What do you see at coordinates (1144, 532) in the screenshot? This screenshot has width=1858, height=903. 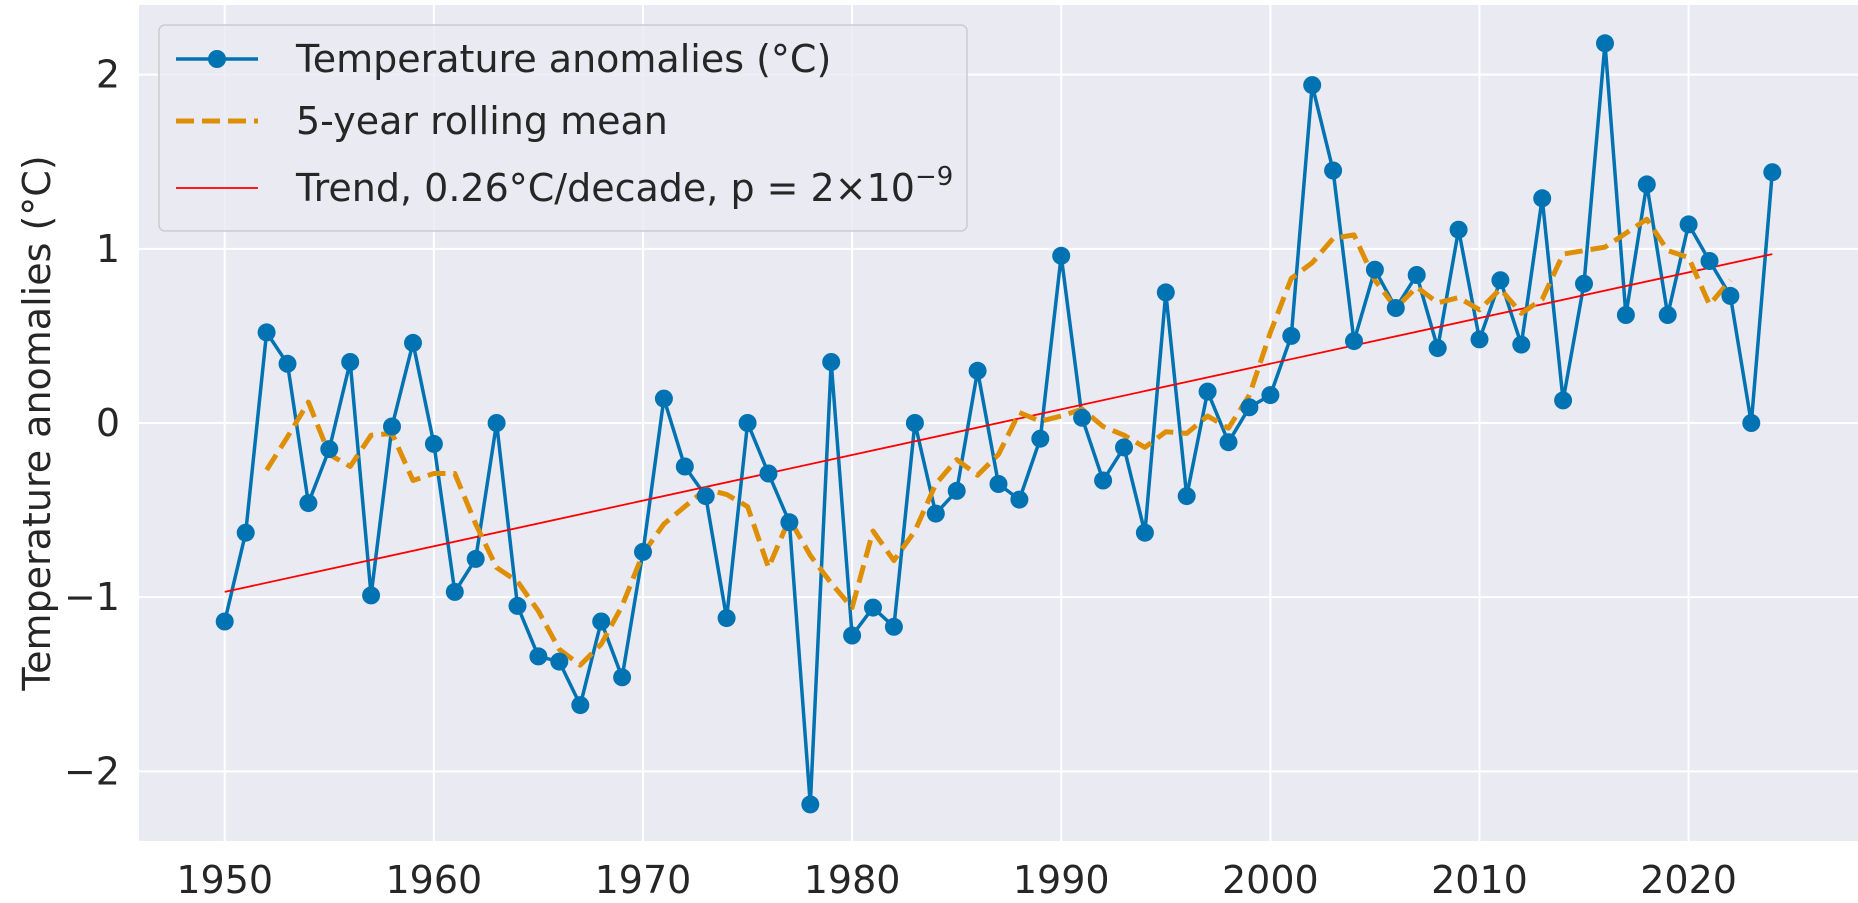 I see `anomaly-point-1994` at bounding box center [1144, 532].